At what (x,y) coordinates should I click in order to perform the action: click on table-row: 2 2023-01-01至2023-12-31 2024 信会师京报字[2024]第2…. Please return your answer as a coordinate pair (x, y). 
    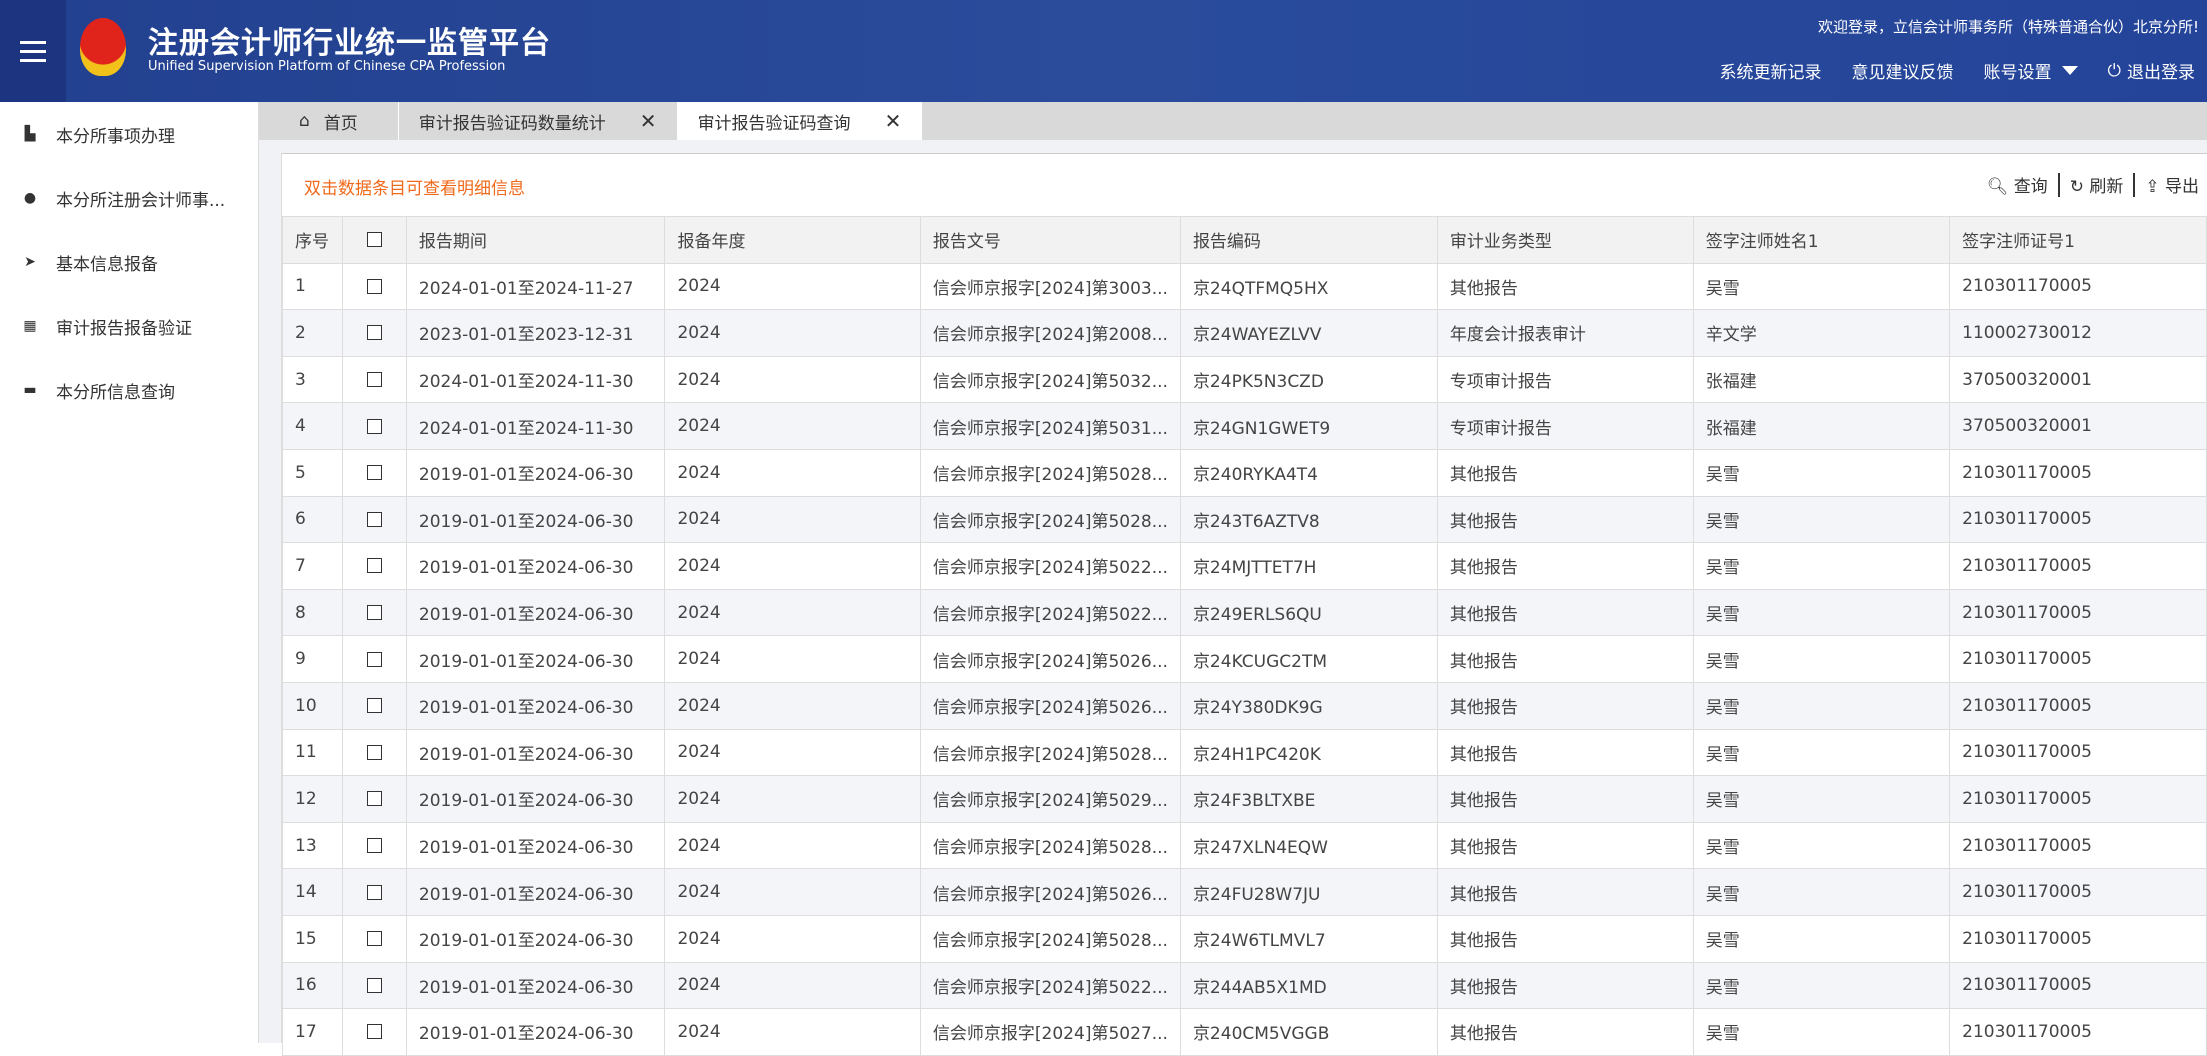
    Looking at the image, I should click on (1244, 333).